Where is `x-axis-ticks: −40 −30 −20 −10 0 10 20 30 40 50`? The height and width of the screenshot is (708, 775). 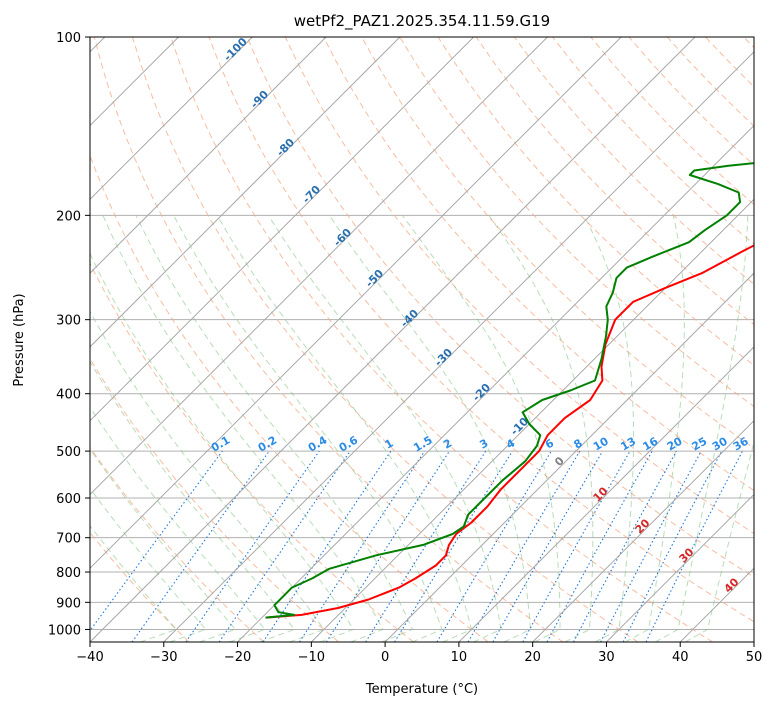 x-axis-ticks: −40 −30 −20 −10 0 10 20 30 40 50 is located at coordinates (419, 653).